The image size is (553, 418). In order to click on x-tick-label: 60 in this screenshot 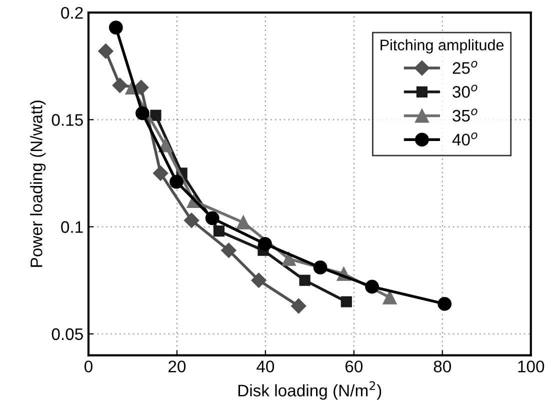, I will do `click(354, 366)`.